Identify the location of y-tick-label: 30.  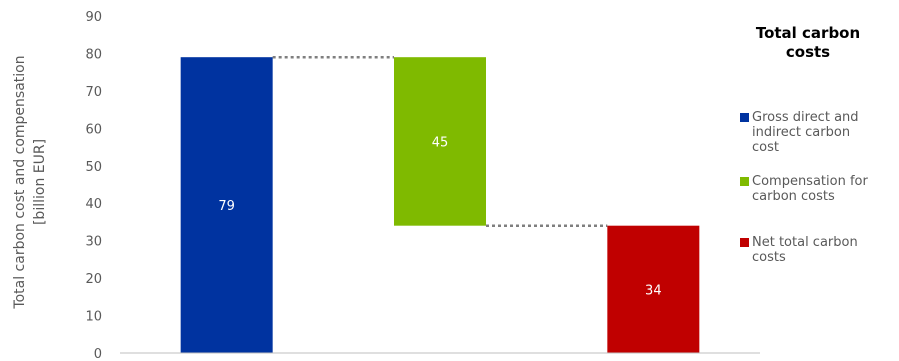
(93, 242).